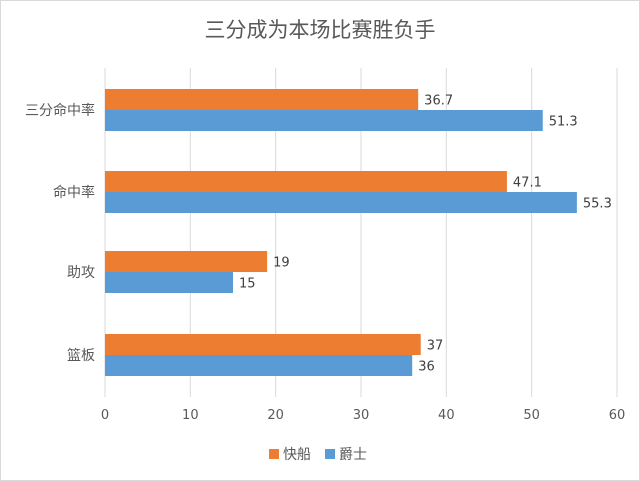 The image size is (640, 481). I want to click on category-label: 命中率, so click(74, 192).